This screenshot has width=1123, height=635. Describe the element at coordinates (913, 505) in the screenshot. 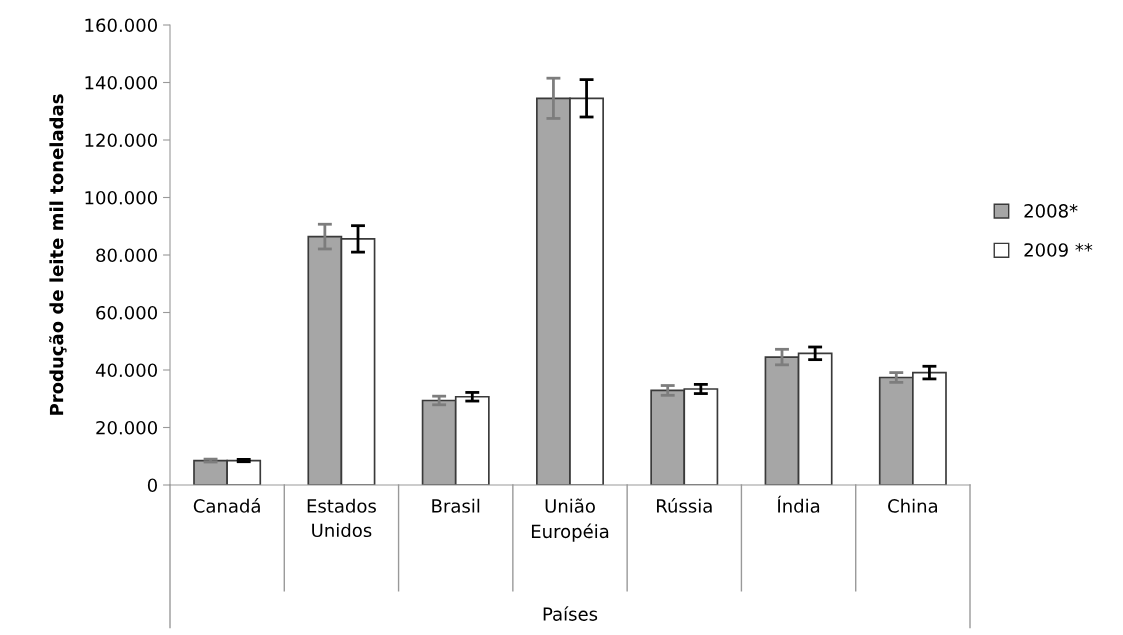

I see `x-tick-label: China` at that location.